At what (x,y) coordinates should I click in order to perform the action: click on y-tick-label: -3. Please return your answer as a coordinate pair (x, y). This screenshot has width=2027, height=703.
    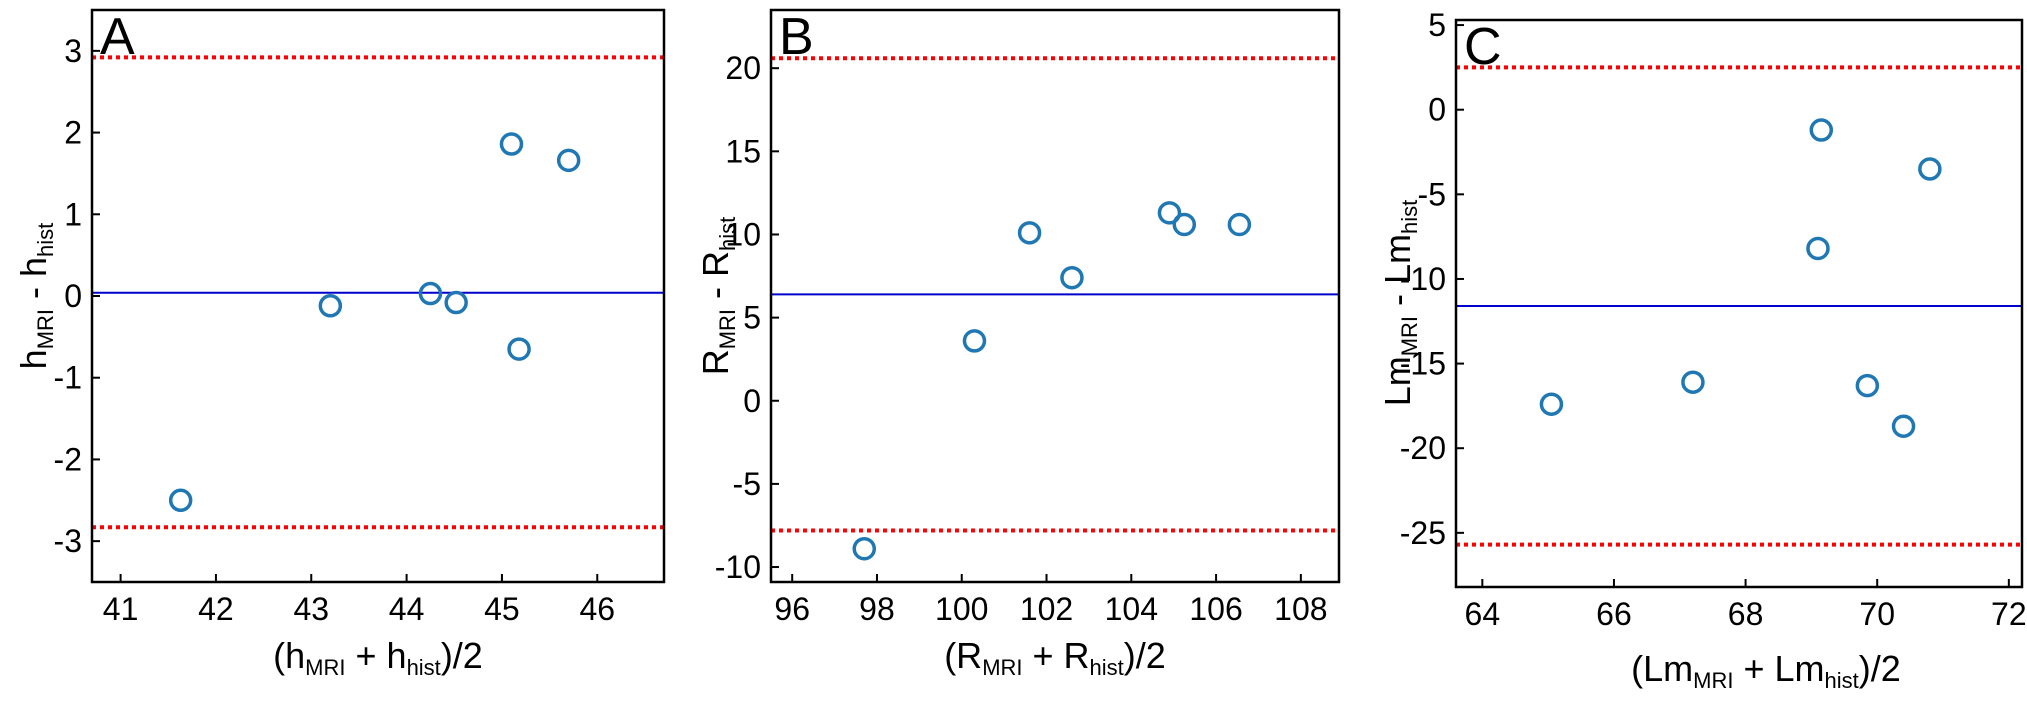
    Looking at the image, I should click on (68, 541).